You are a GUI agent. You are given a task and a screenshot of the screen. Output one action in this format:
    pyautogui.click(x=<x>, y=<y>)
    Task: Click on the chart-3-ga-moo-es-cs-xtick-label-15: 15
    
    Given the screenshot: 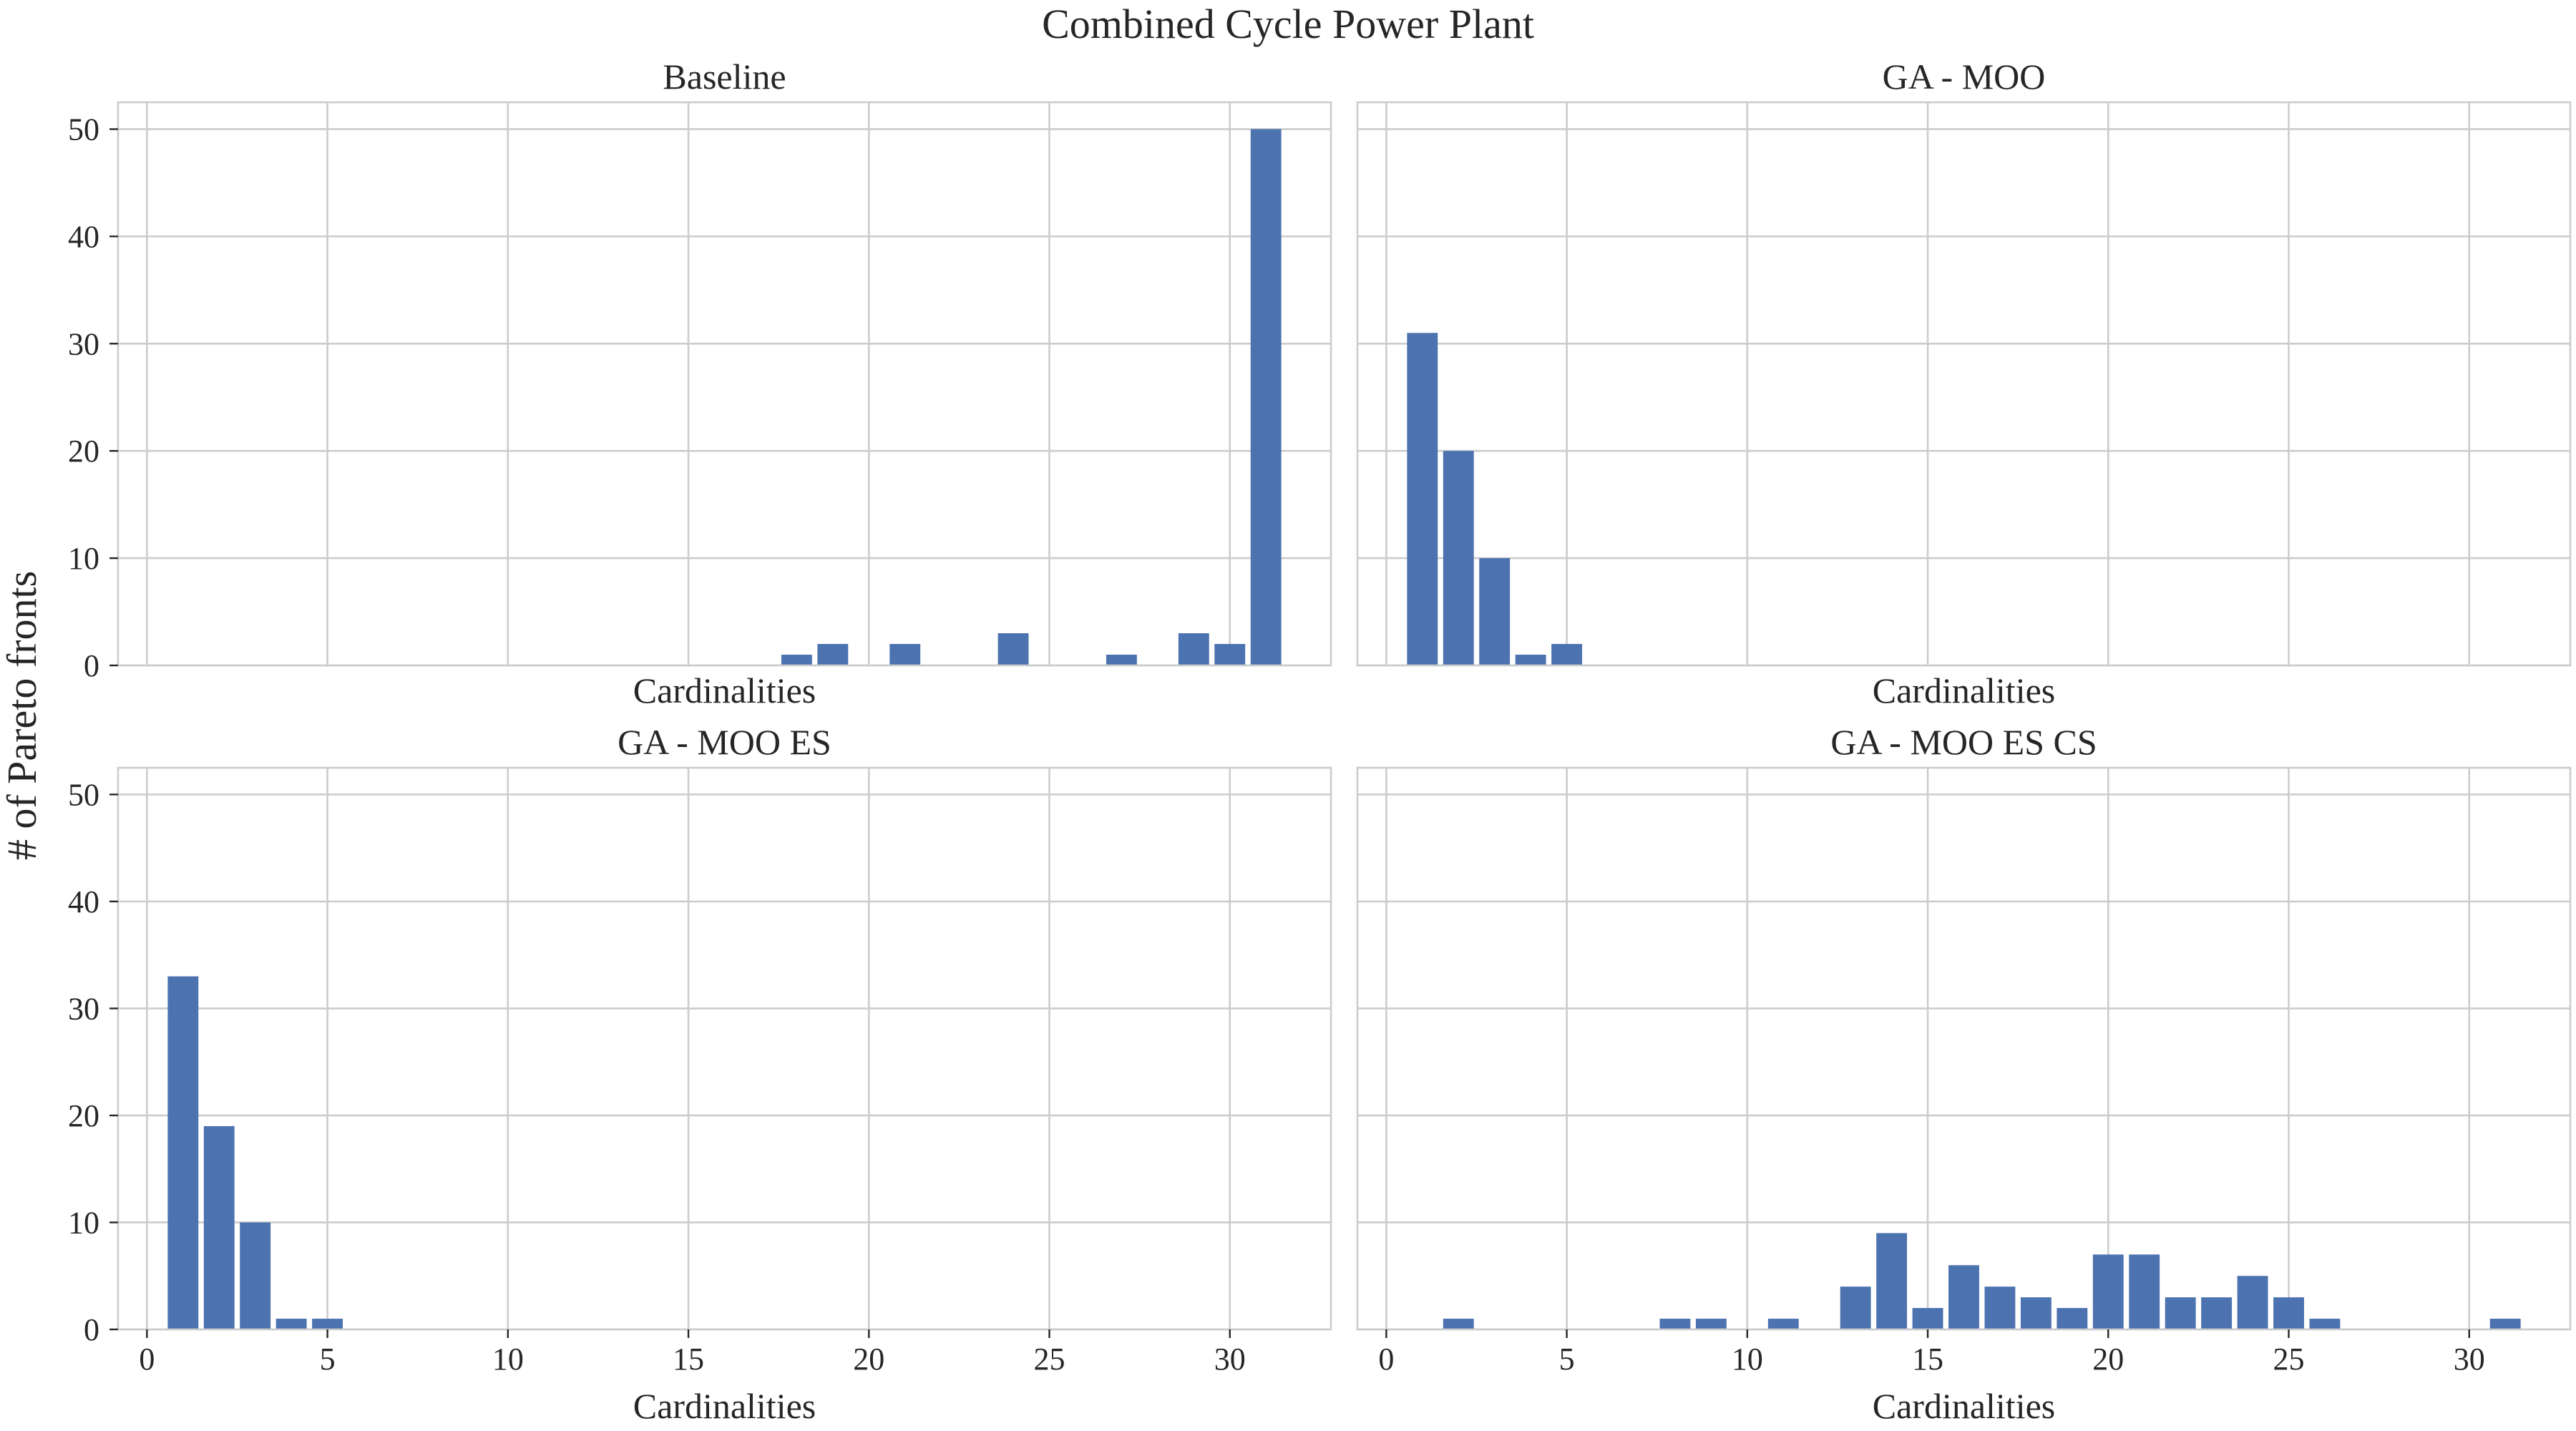 What is the action you would take?
    pyautogui.click(x=1927, y=1359)
    